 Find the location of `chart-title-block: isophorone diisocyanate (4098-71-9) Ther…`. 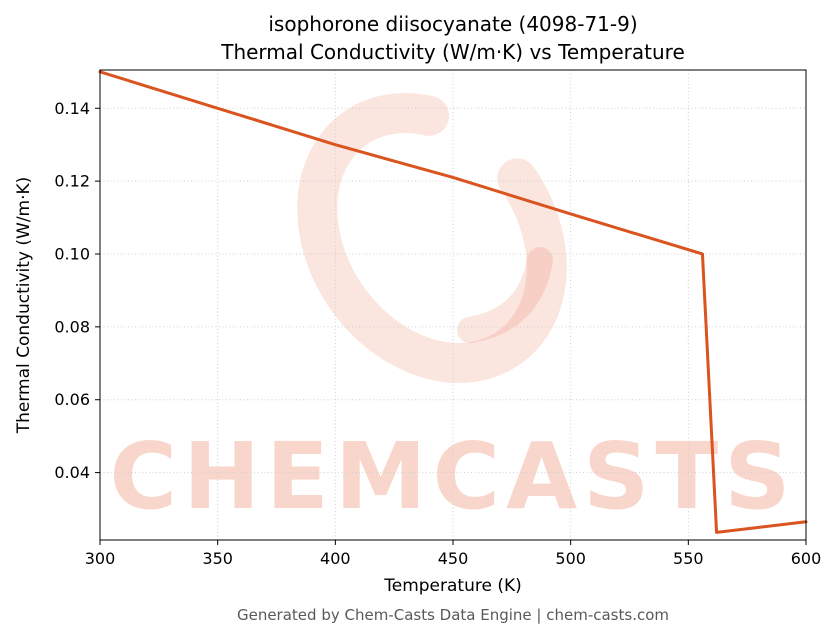

chart-title-block: isophorone diisocyanate (4098-71-9) Ther… is located at coordinates (453, 38).